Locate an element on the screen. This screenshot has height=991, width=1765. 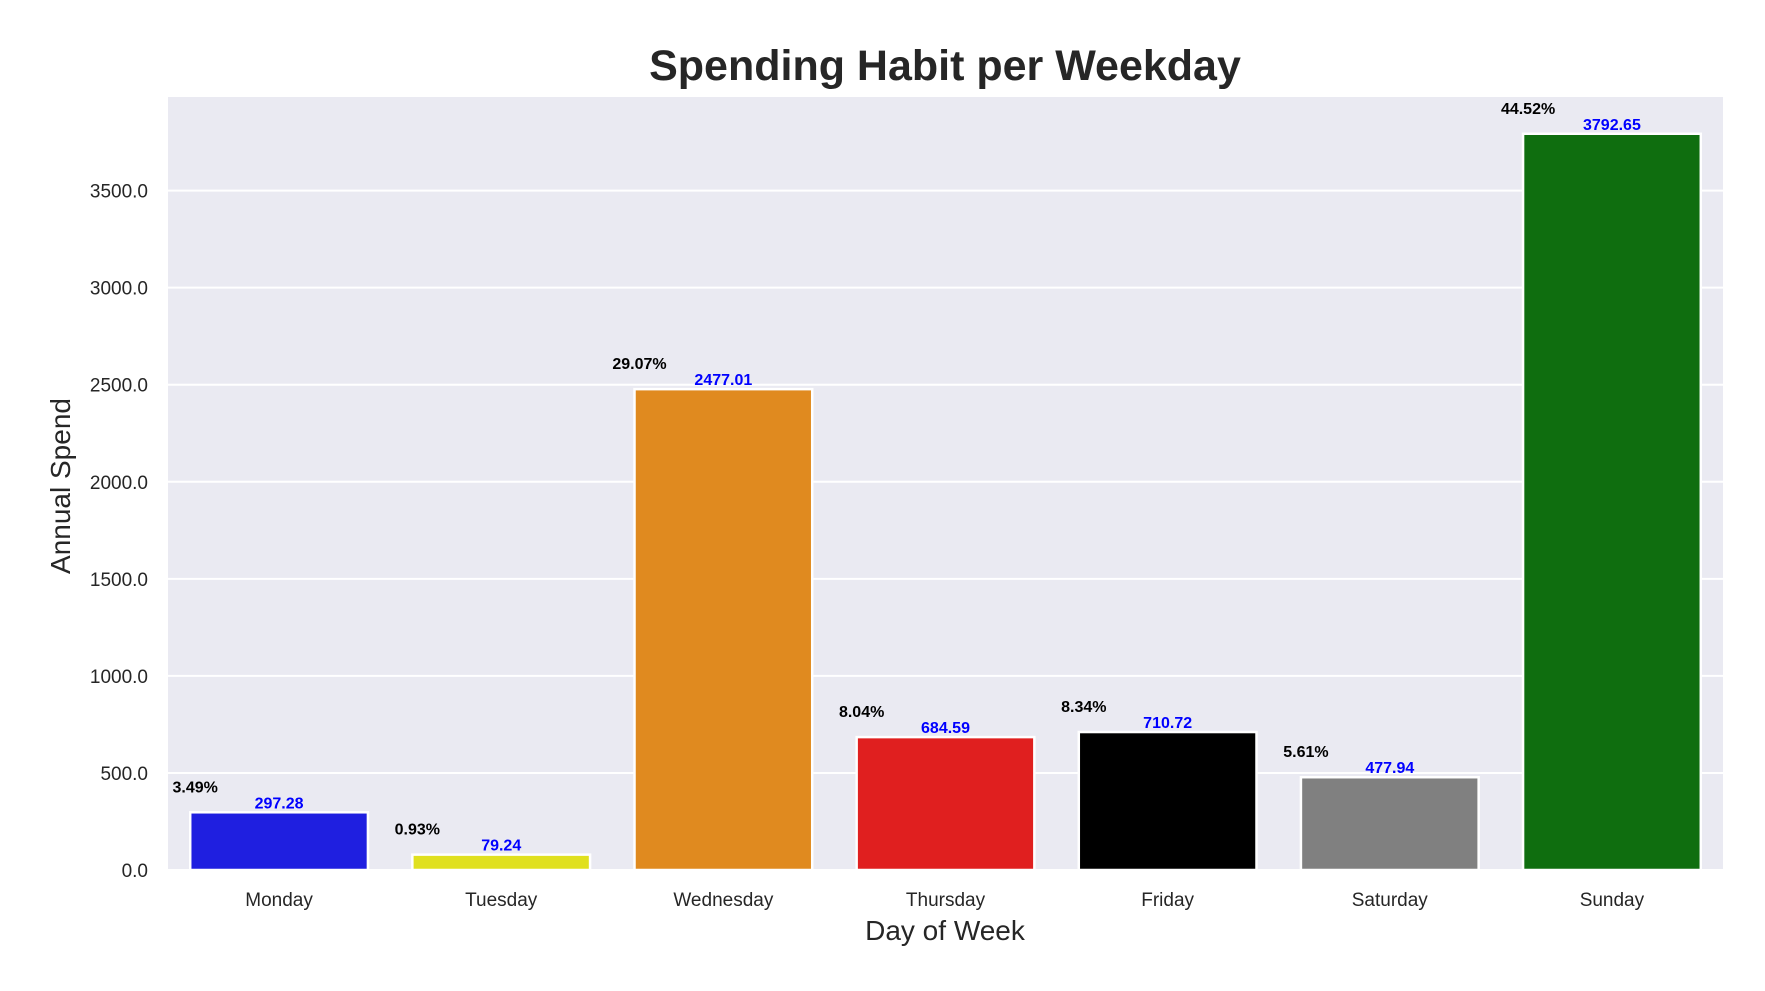
x-tick-label: Saturday is located at coordinates (1390, 900).